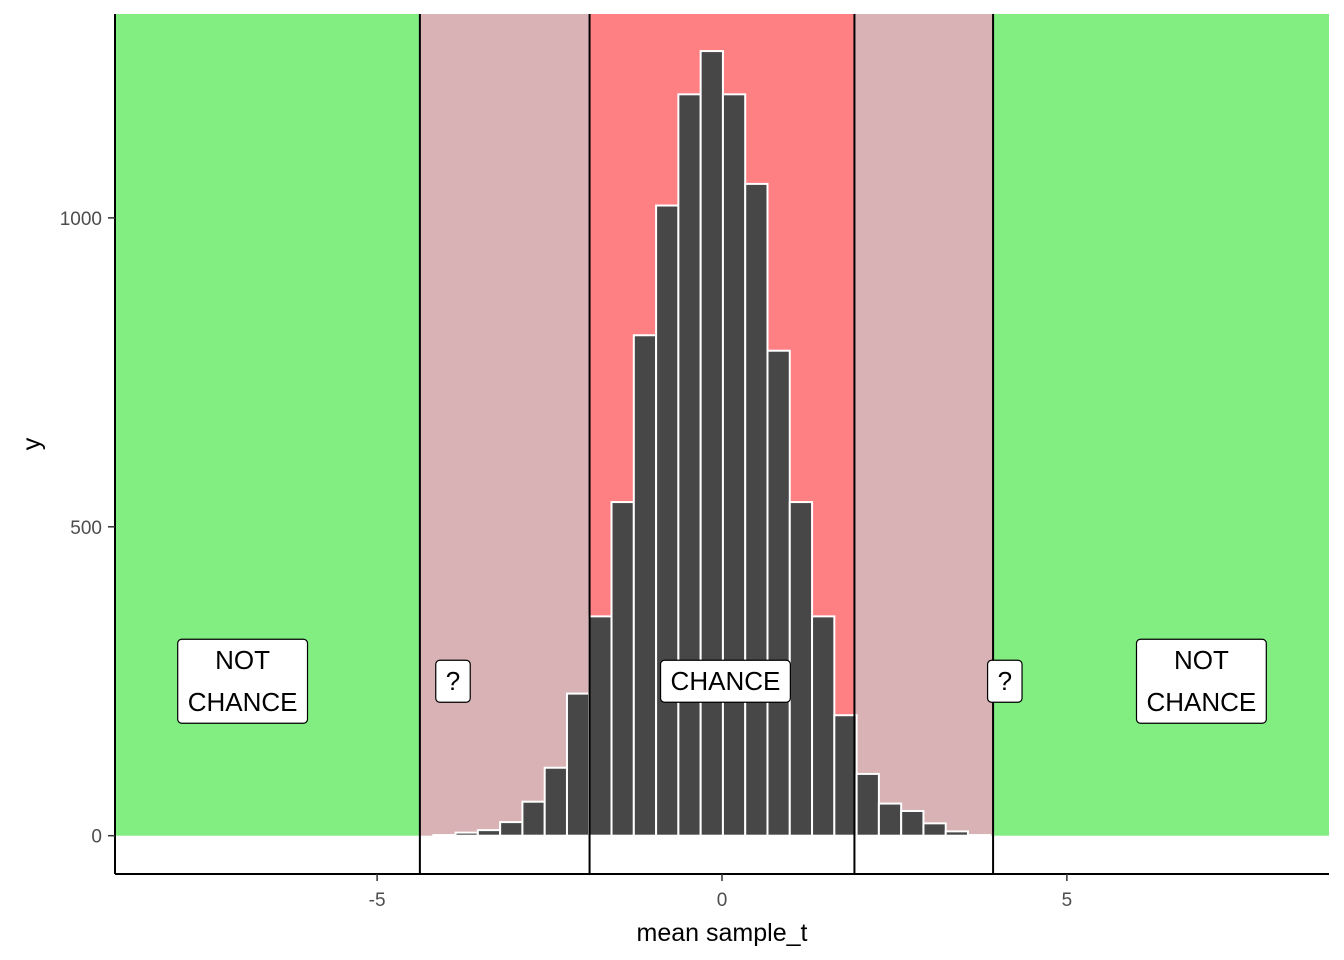  Describe the element at coordinates (86, 528) in the screenshot. I see `y-tick-label: 500` at that location.